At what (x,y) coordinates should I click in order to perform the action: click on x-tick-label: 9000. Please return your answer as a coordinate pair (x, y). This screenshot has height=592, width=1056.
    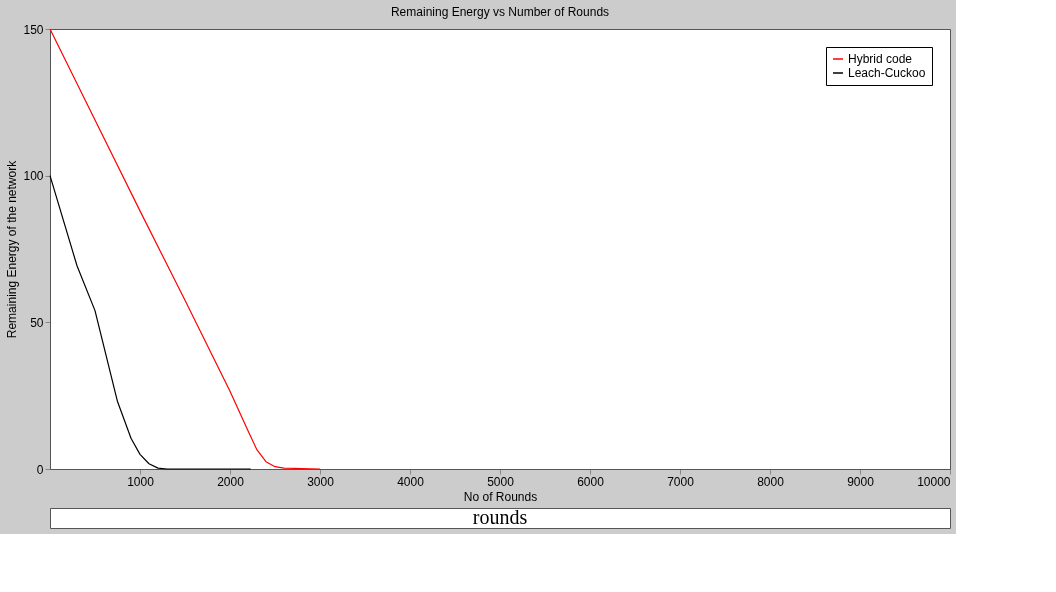
    Looking at the image, I should click on (861, 481).